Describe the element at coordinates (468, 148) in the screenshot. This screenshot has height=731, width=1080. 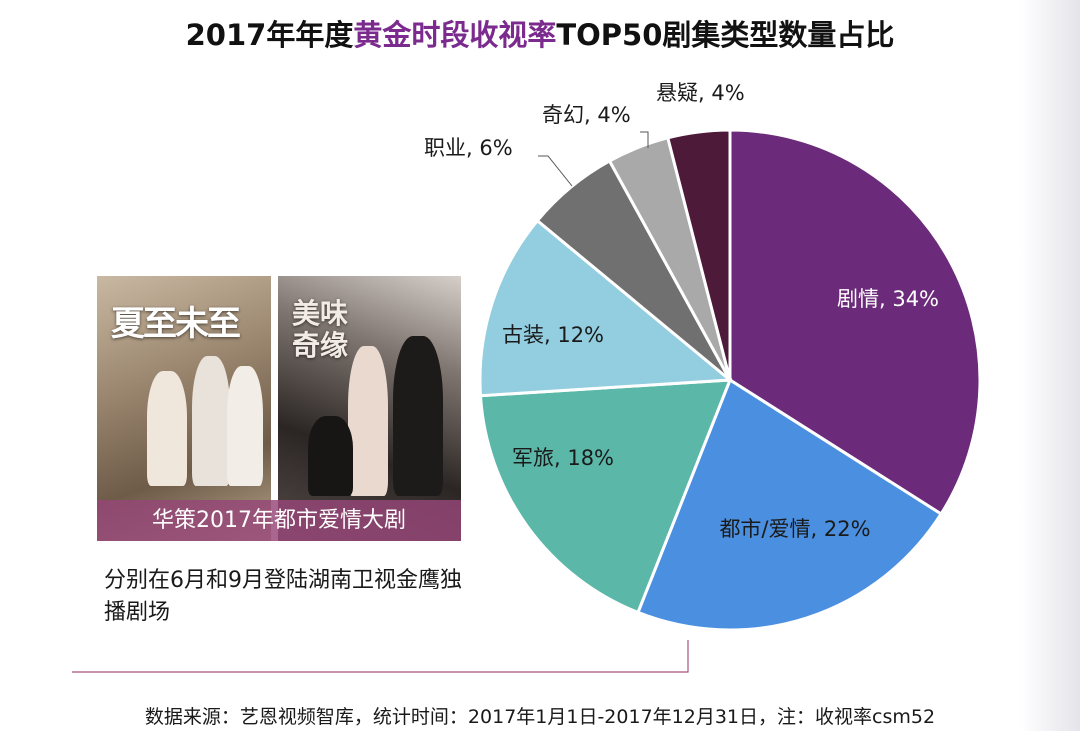
I see `pie-label-4: 职业, 6%` at that location.